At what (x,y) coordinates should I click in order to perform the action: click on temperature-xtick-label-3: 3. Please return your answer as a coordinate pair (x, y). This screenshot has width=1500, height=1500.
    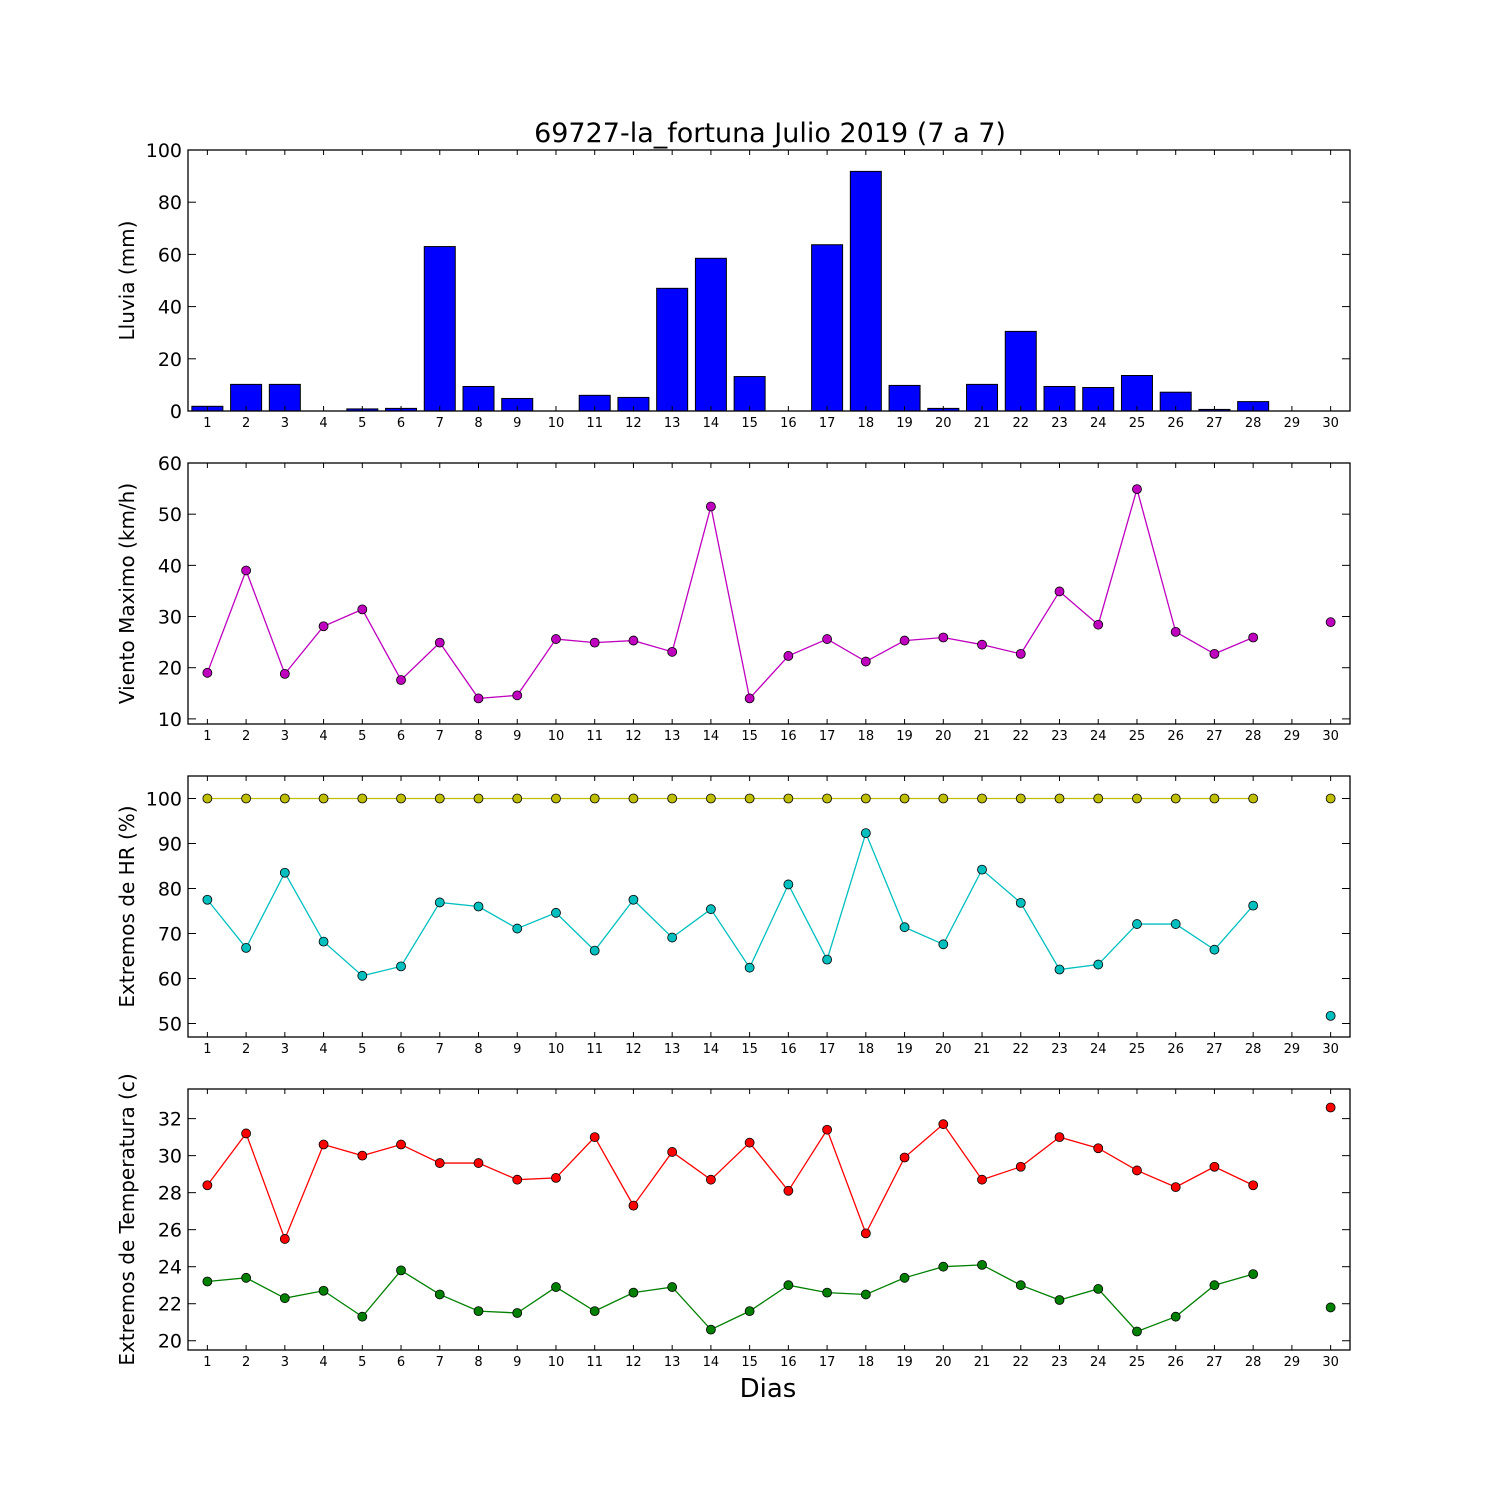
    Looking at the image, I should click on (285, 1362).